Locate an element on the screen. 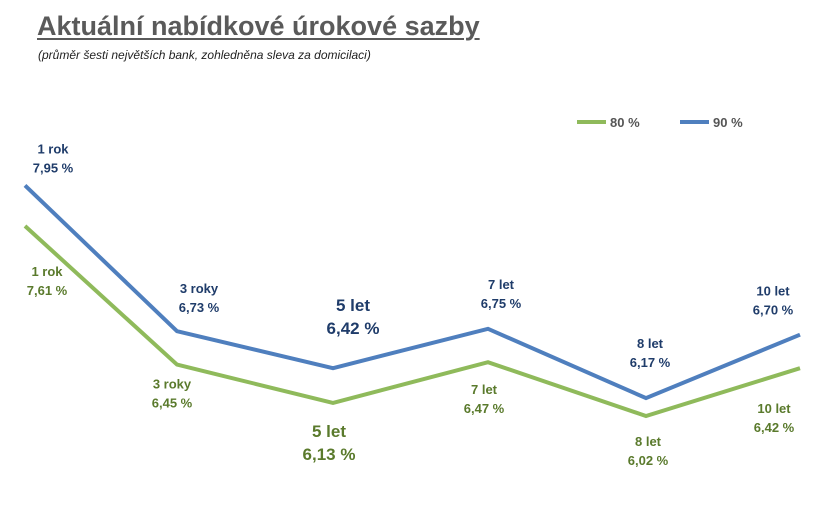  chart-title: Aktuální nabídkové úrokové sazby is located at coordinates (258, 26).